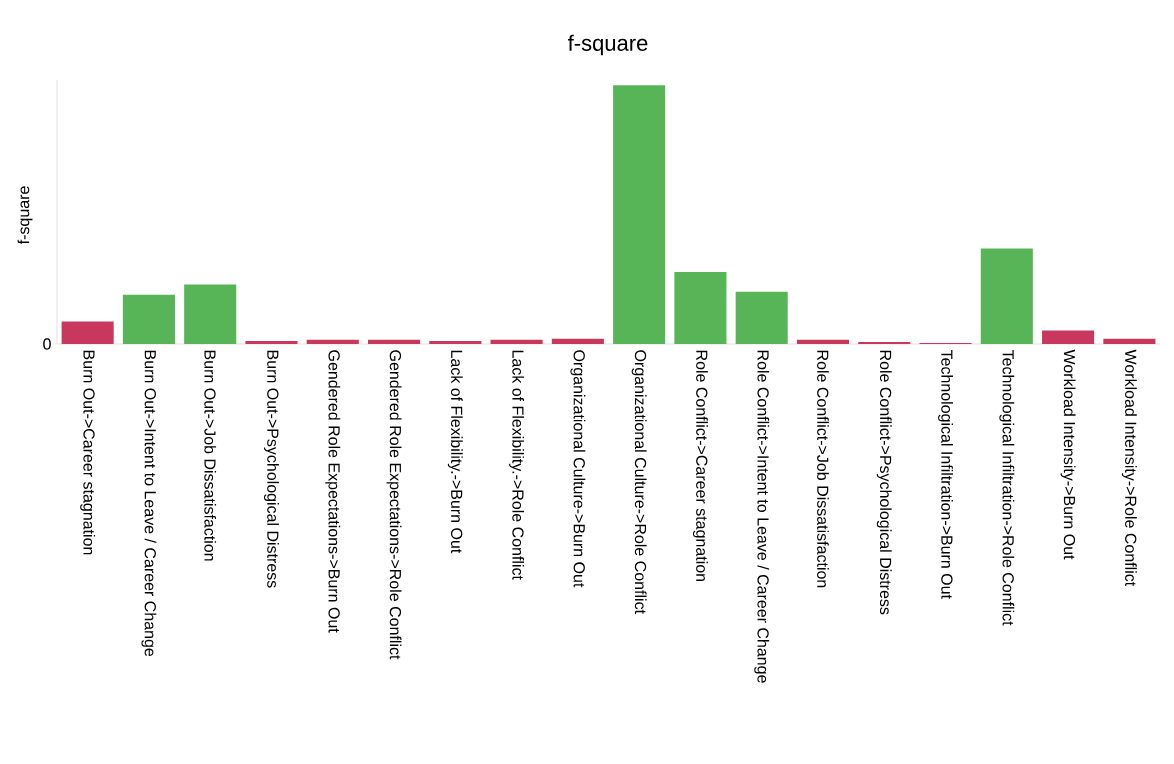  What do you see at coordinates (639, 482) in the screenshot?
I see `x-tick-label: Organizational Culture->Role Conflict` at bounding box center [639, 482].